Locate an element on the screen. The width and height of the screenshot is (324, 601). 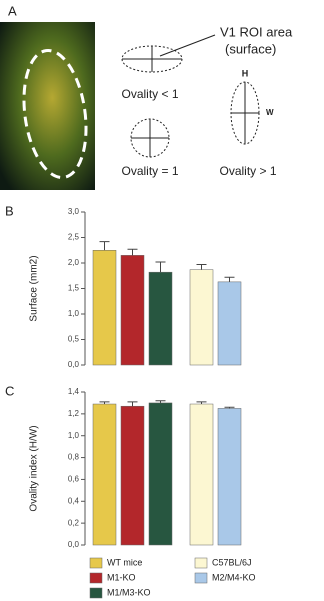
y-tick-label: 1,2 is located at coordinates (74, 413).